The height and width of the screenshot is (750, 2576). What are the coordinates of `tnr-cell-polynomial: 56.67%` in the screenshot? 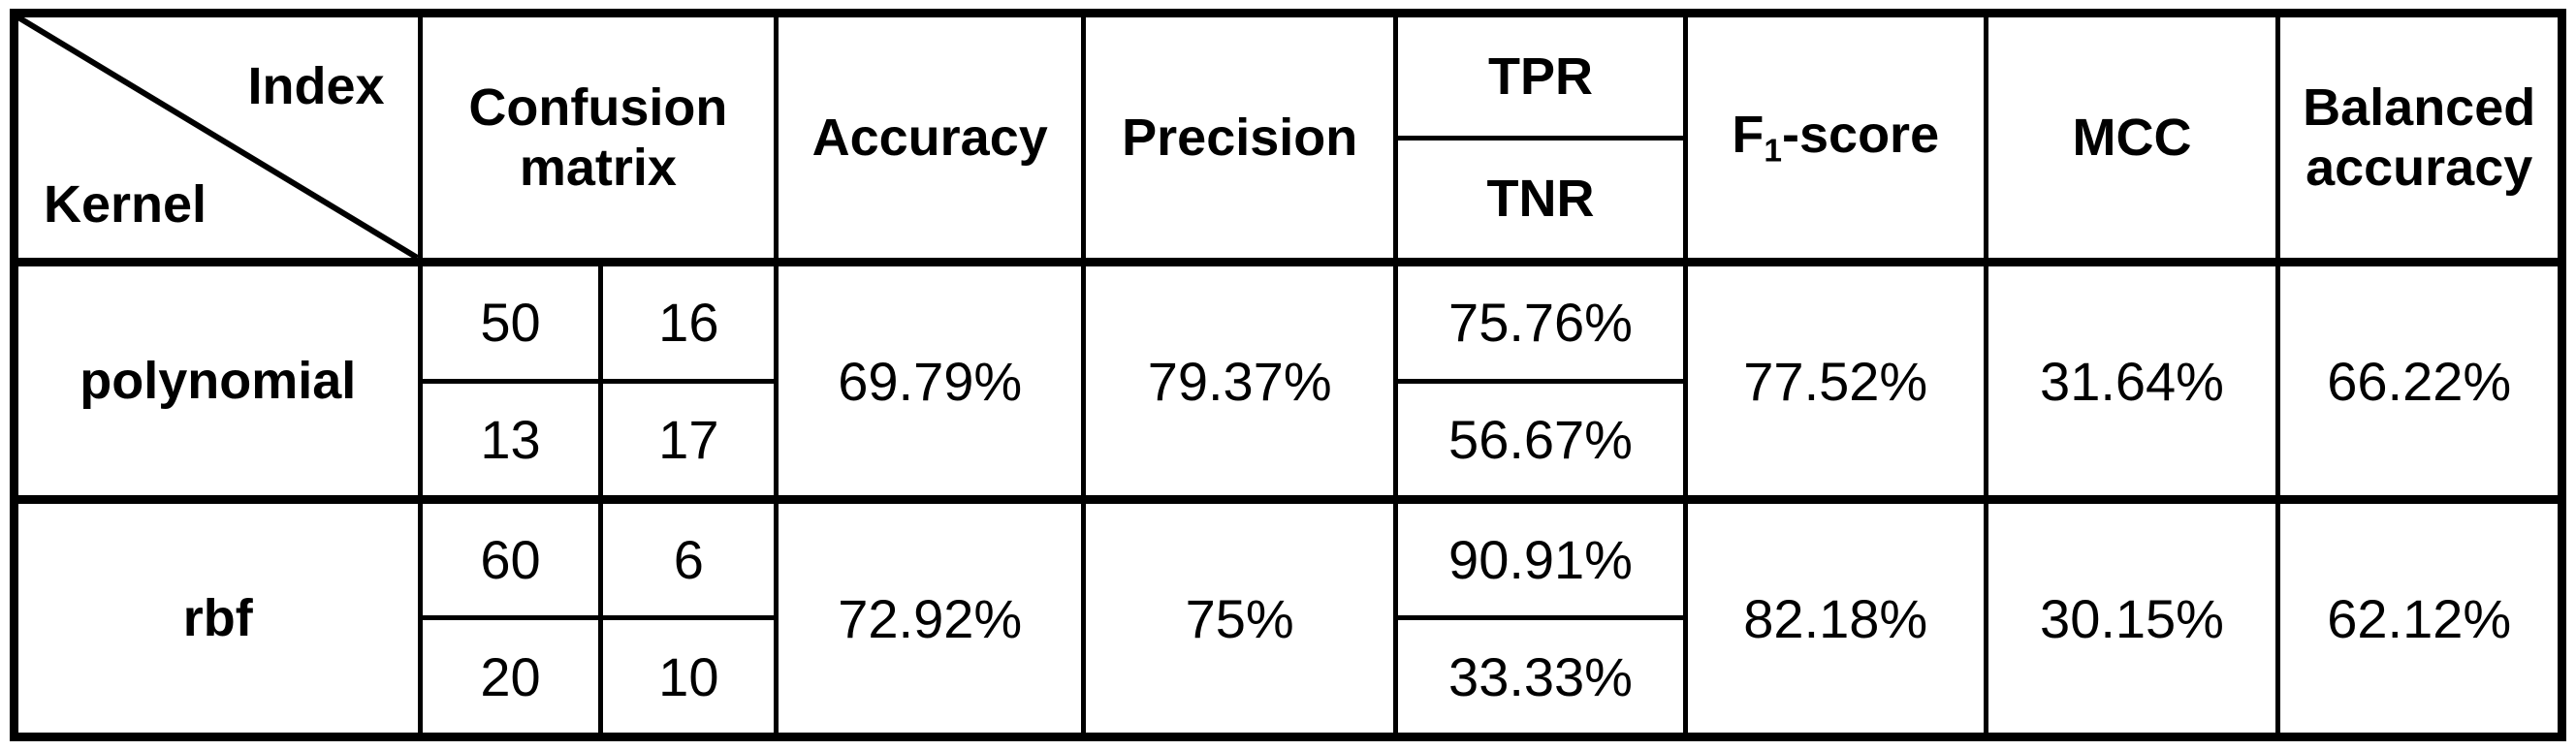 It's located at (1540, 440).